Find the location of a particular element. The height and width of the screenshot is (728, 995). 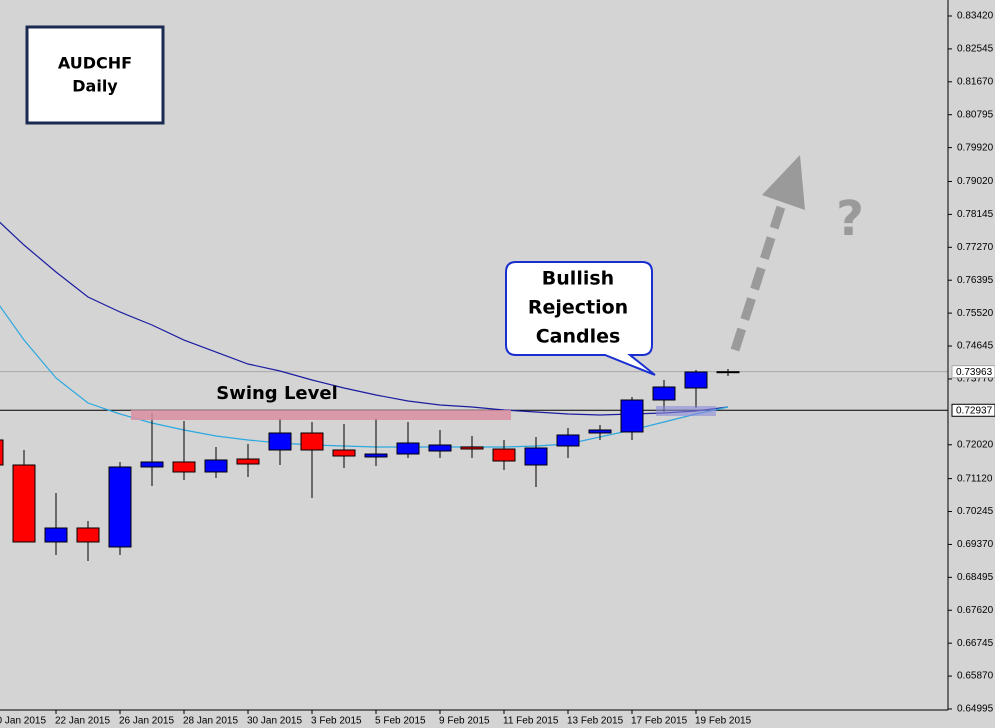

y-tick-label: 0.80795 is located at coordinates (975, 114).